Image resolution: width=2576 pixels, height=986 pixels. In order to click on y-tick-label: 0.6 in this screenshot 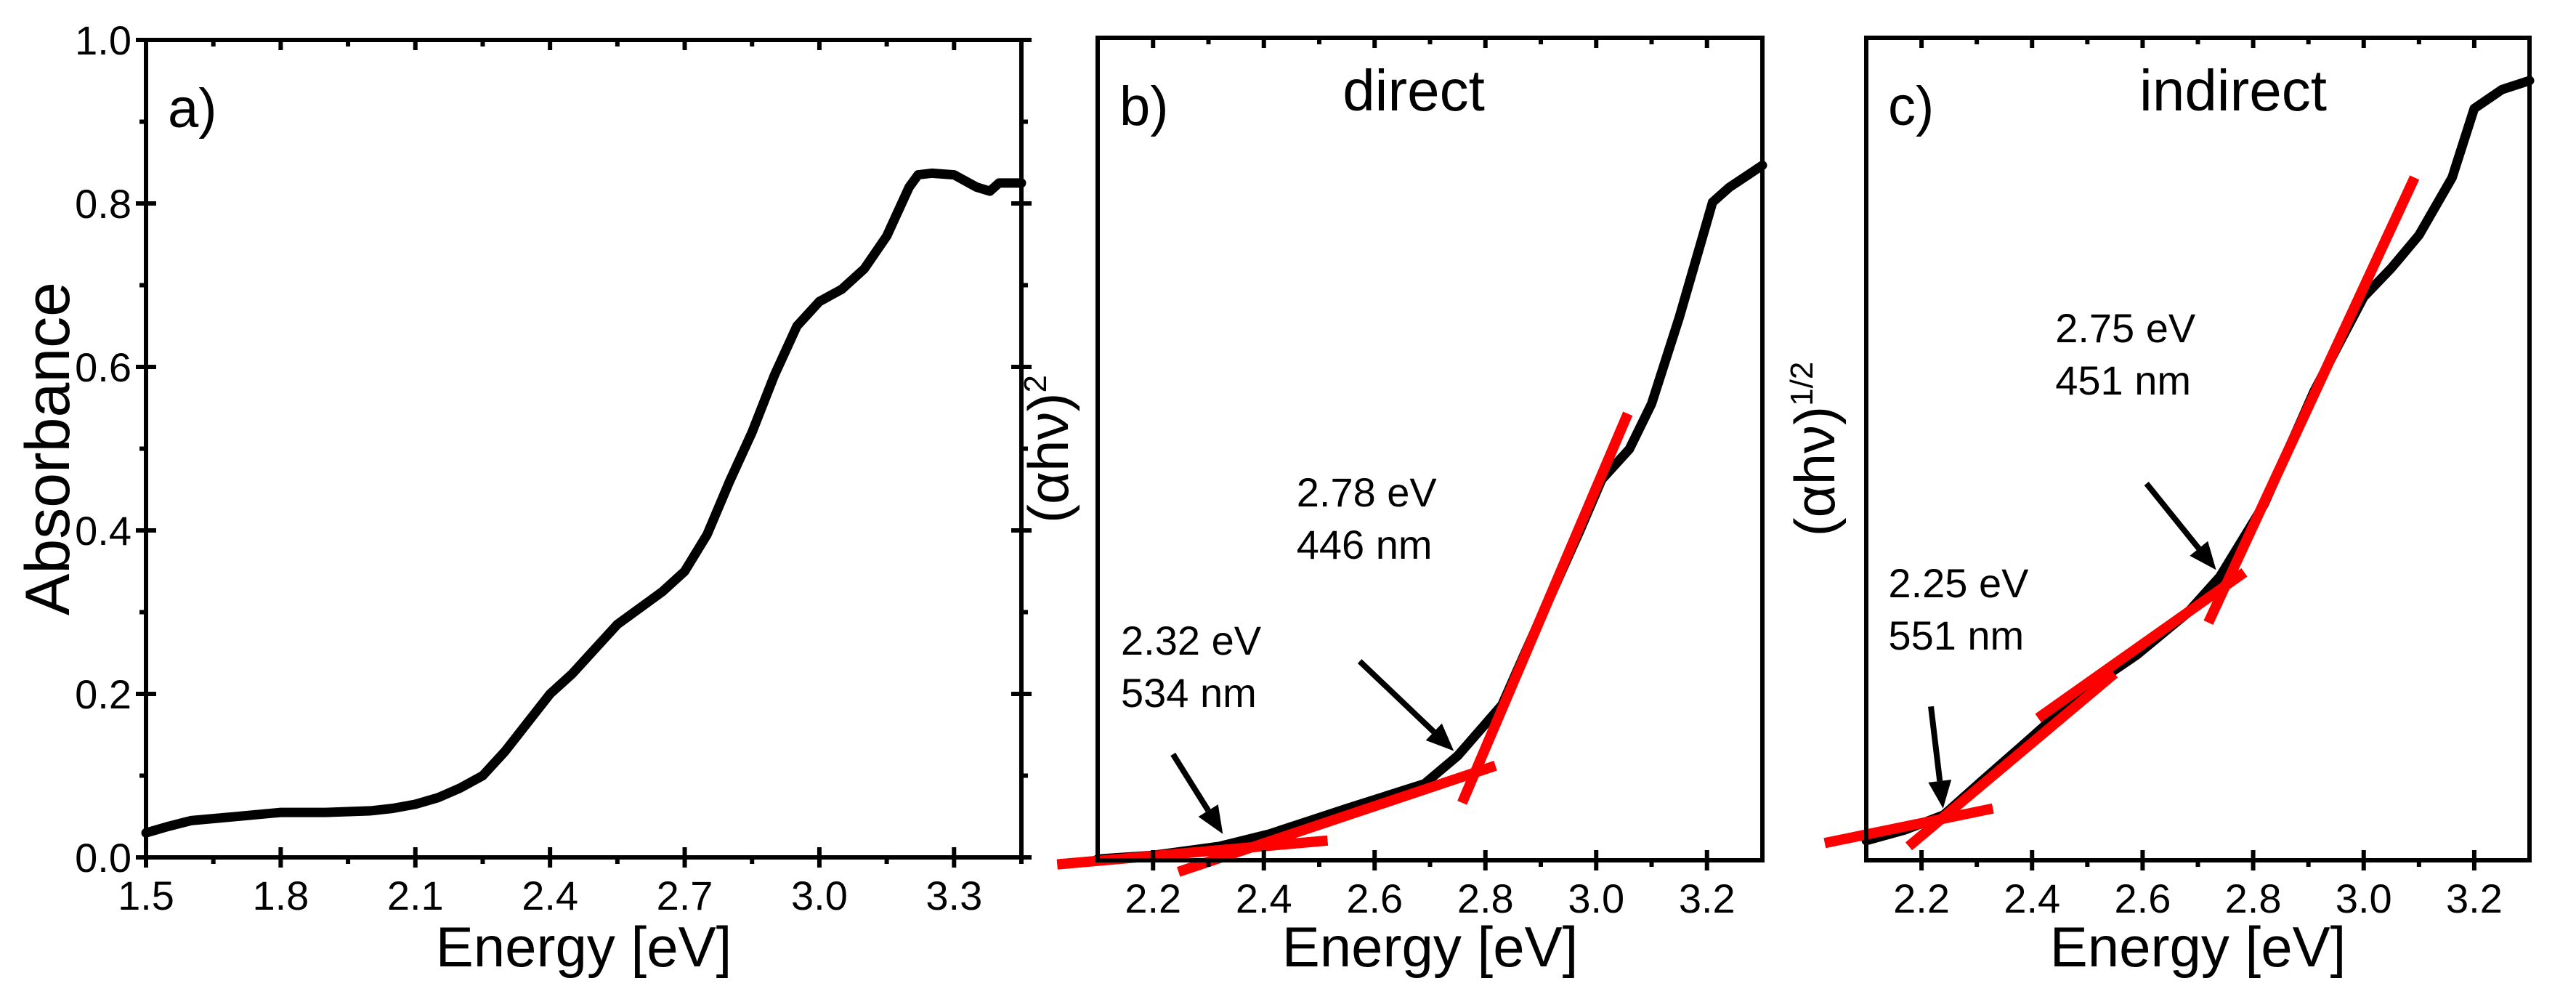, I will do `click(103, 367)`.